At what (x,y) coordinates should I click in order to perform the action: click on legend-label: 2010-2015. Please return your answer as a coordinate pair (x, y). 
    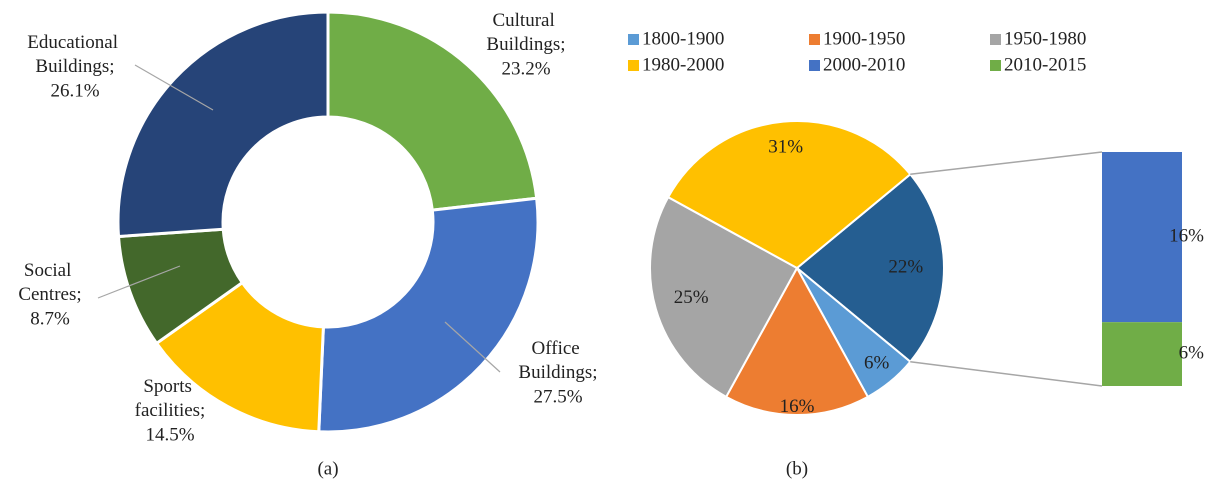
    Looking at the image, I should click on (1045, 64).